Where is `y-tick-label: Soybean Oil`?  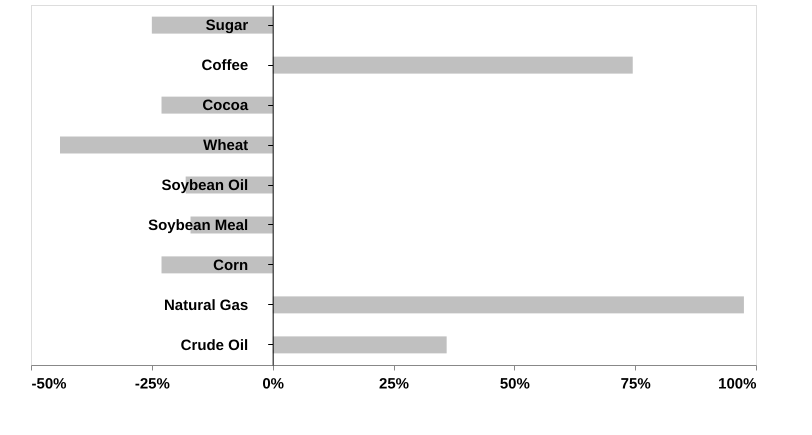
y-tick-label: Soybean Oil is located at coordinates (204, 185).